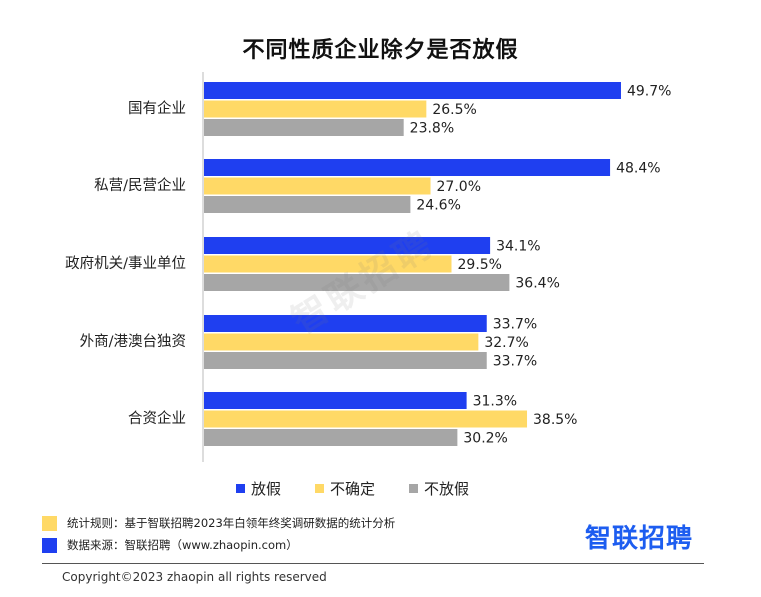  Describe the element at coordinates (555, 420) in the screenshot. I see `value-label-joint-venture-uncertain: 38.5%` at that location.